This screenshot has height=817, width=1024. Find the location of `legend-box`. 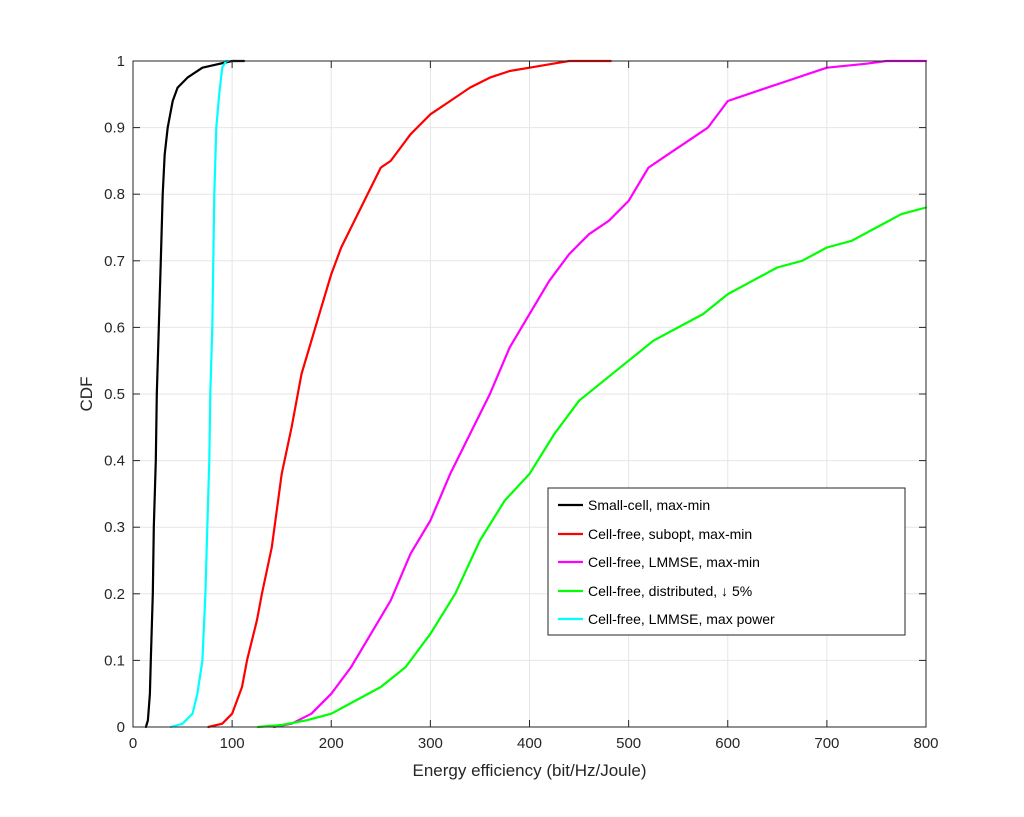

legend-box is located at coordinates (726, 561).